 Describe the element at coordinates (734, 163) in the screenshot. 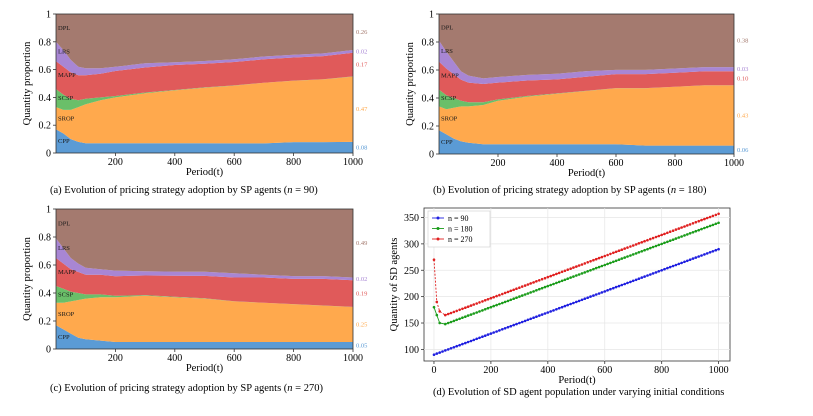

I see `x-tick-label: 1000` at that location.